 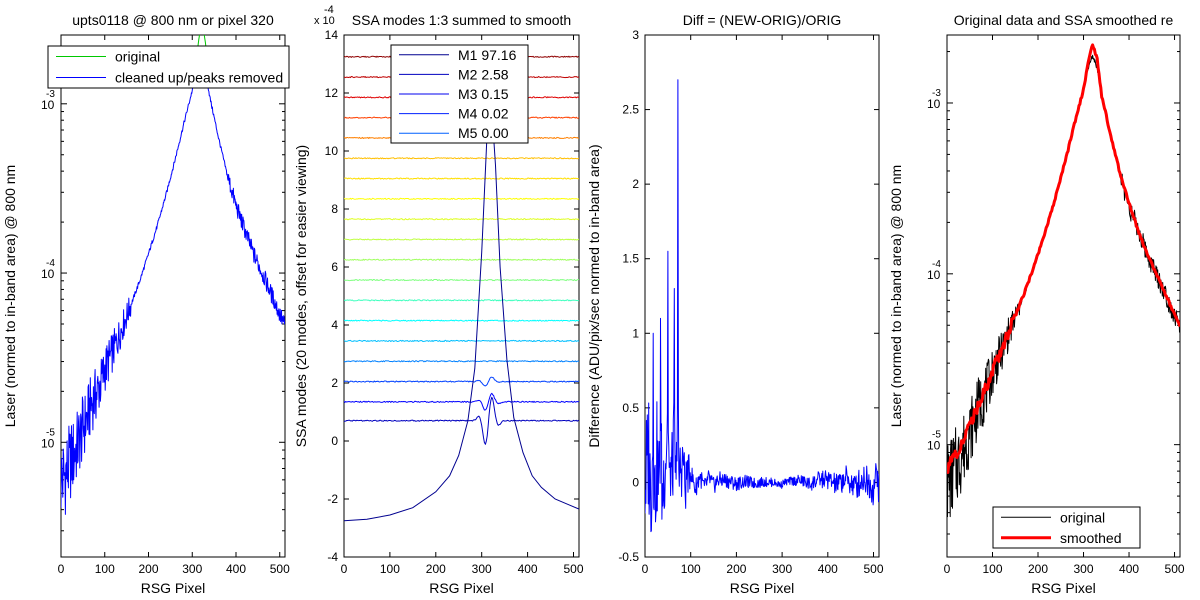 What do you see at coordinates (630, 259) in the screenshot?
I see `y-tick-label: 1.5` at bounding box center [630, 259].